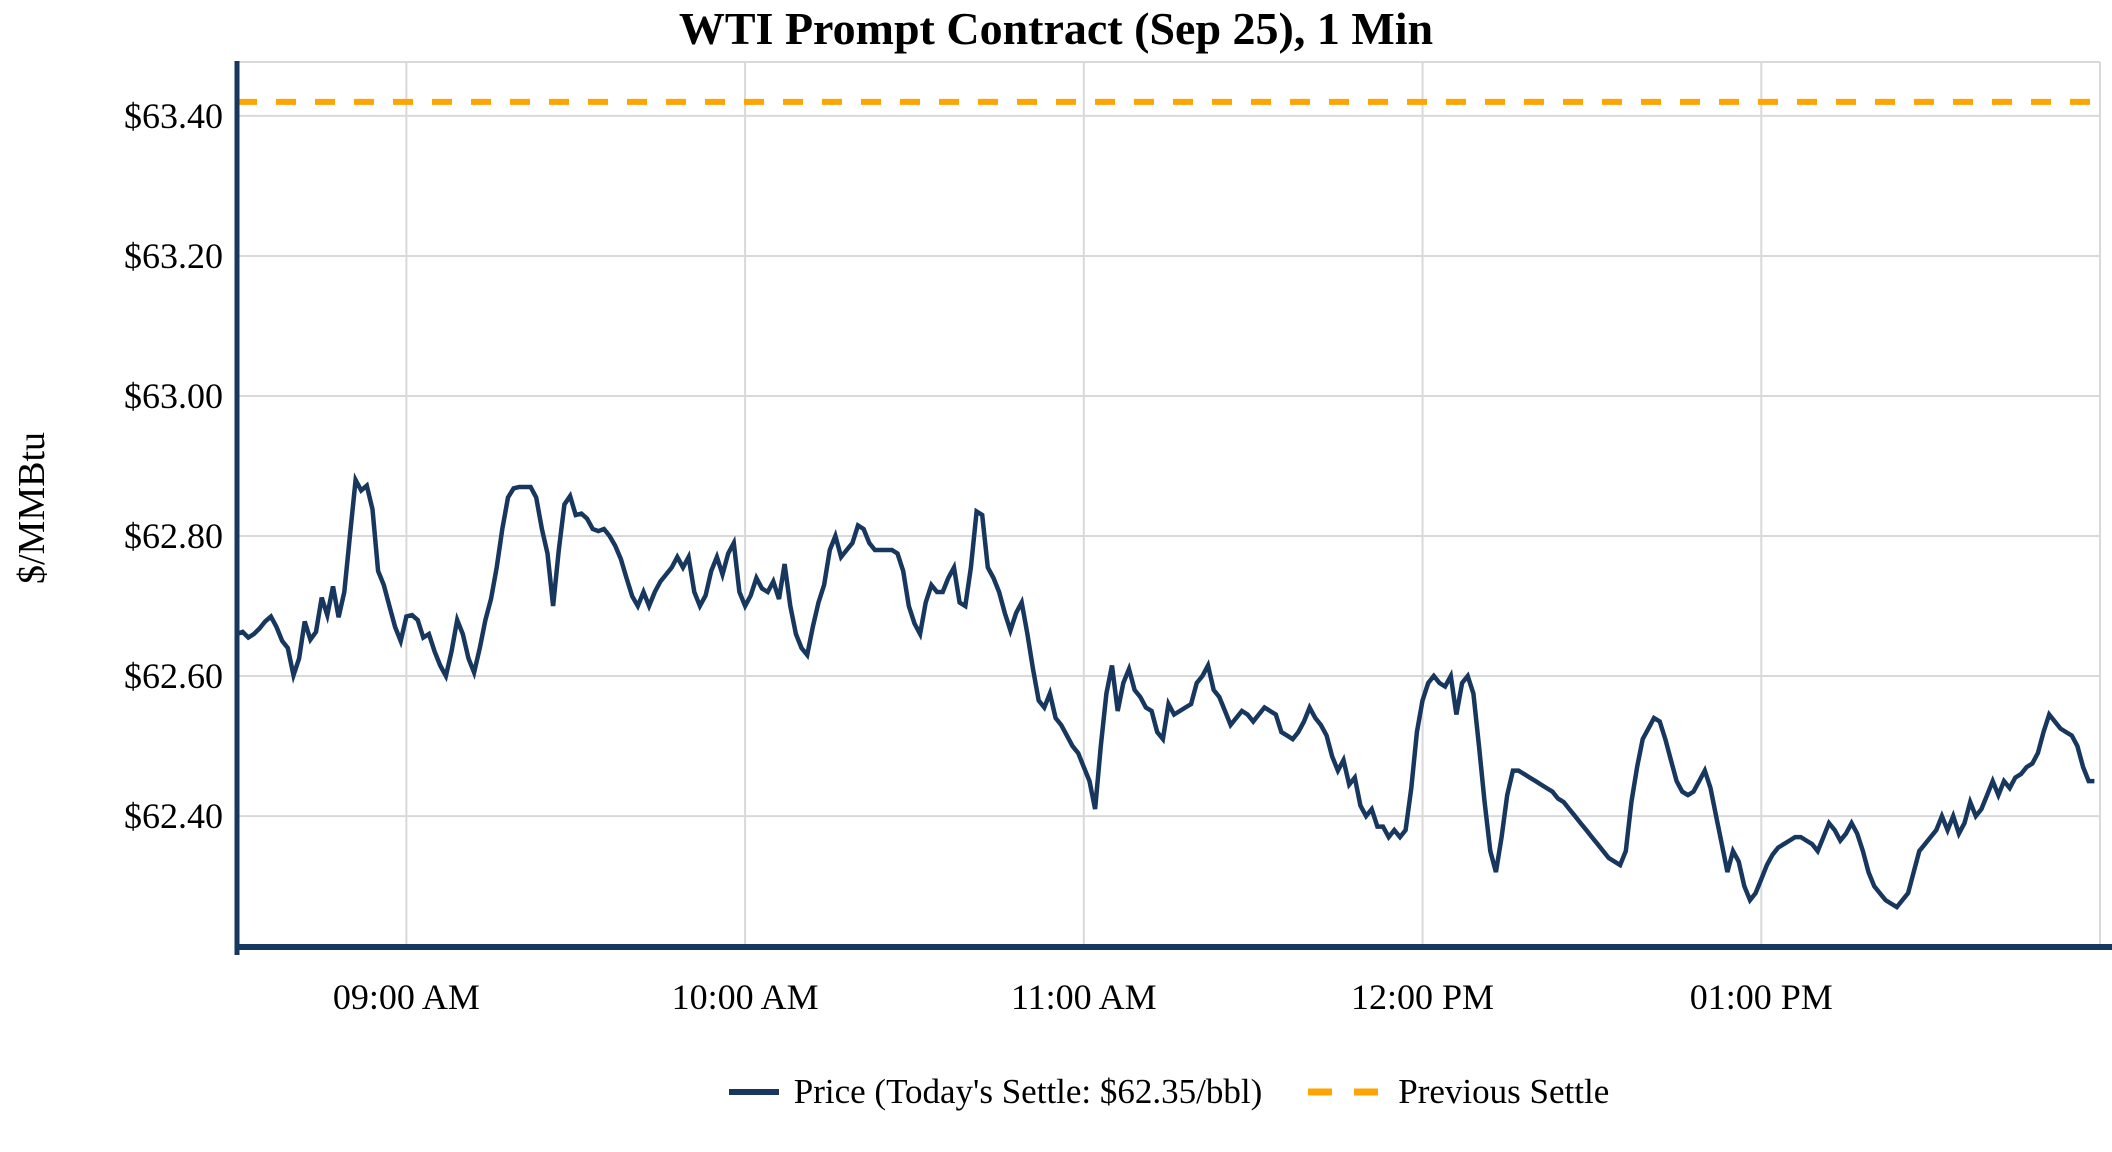 This screenshot has width=2112, height=1152. Describe the element at coordinates (173, 816) in the screenshot. I see `y-tick-label: $62.40` at that location.